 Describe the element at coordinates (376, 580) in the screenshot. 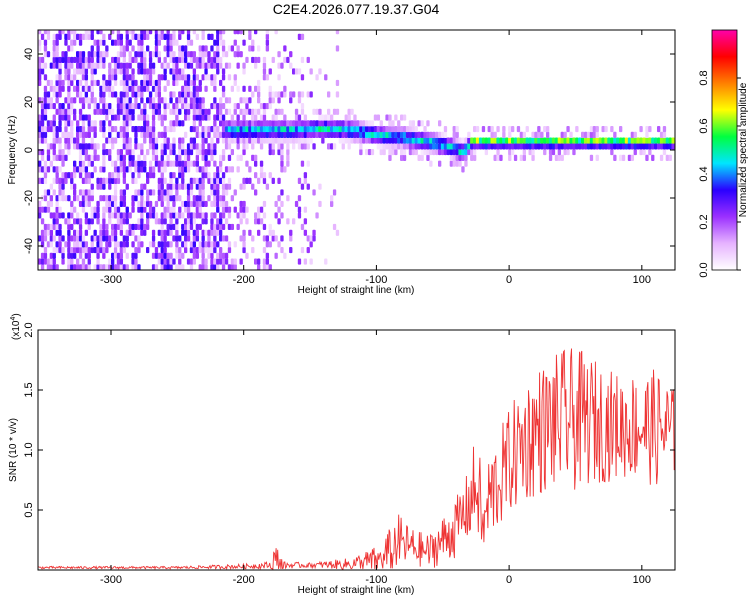

I see `x-tick-label: -100` at that location.